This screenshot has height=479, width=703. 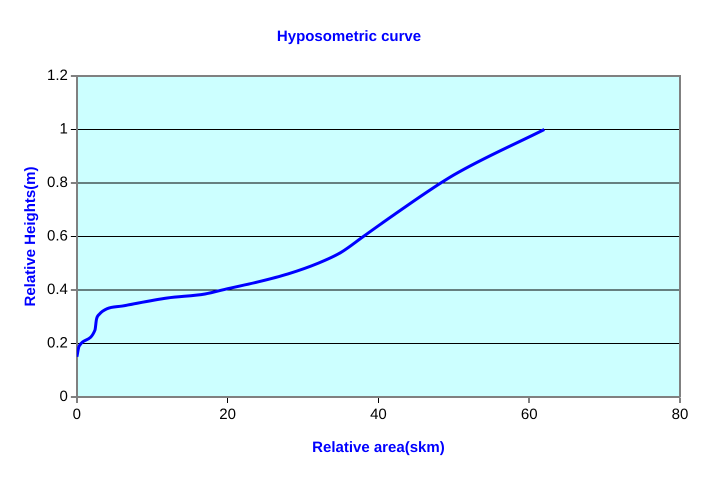 What do you see at coordinates (57, 343) in the screenshot?
I see `y-tick-label: 0.2` at bounding box center [57, 343].